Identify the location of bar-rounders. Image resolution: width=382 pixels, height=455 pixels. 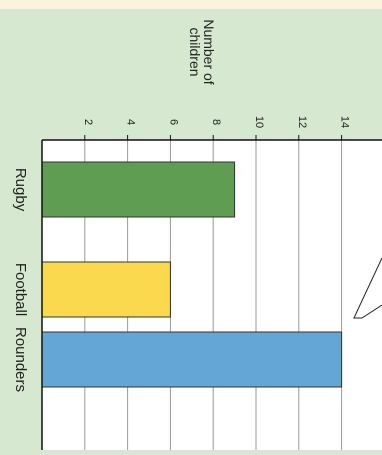
(192, 359).